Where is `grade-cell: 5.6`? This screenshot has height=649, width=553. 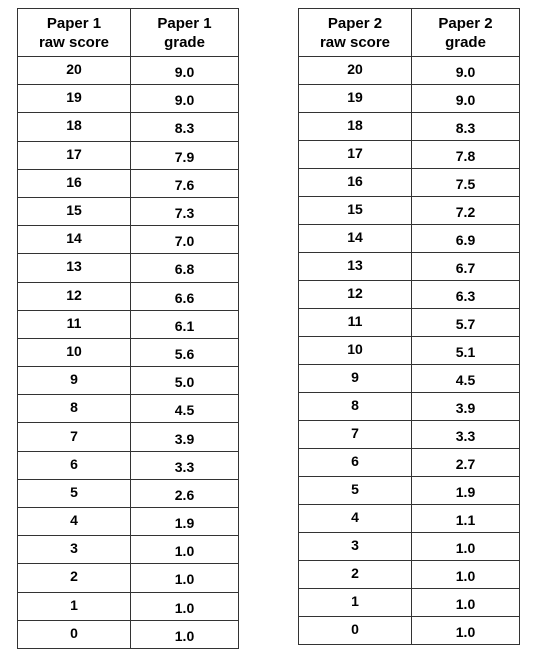 grade-cell: 5.6 is located at coordinates (184, 352).